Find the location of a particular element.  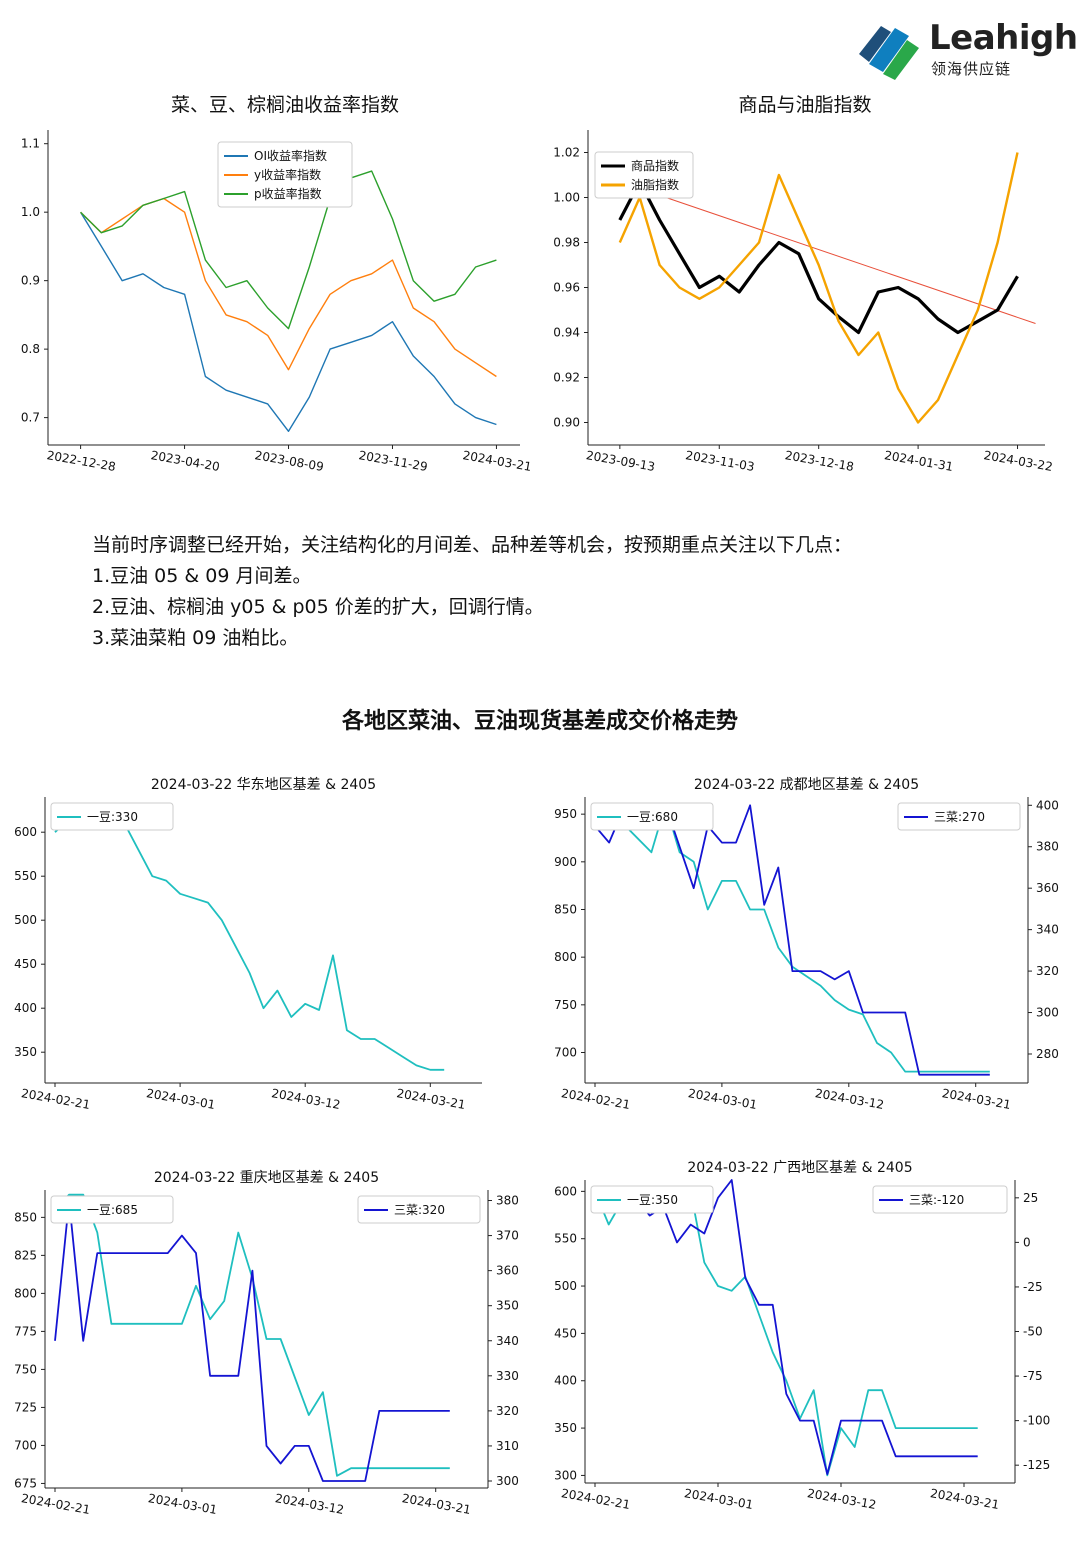

legend-label: 一豆:680 is located at coordinates (652, 817).